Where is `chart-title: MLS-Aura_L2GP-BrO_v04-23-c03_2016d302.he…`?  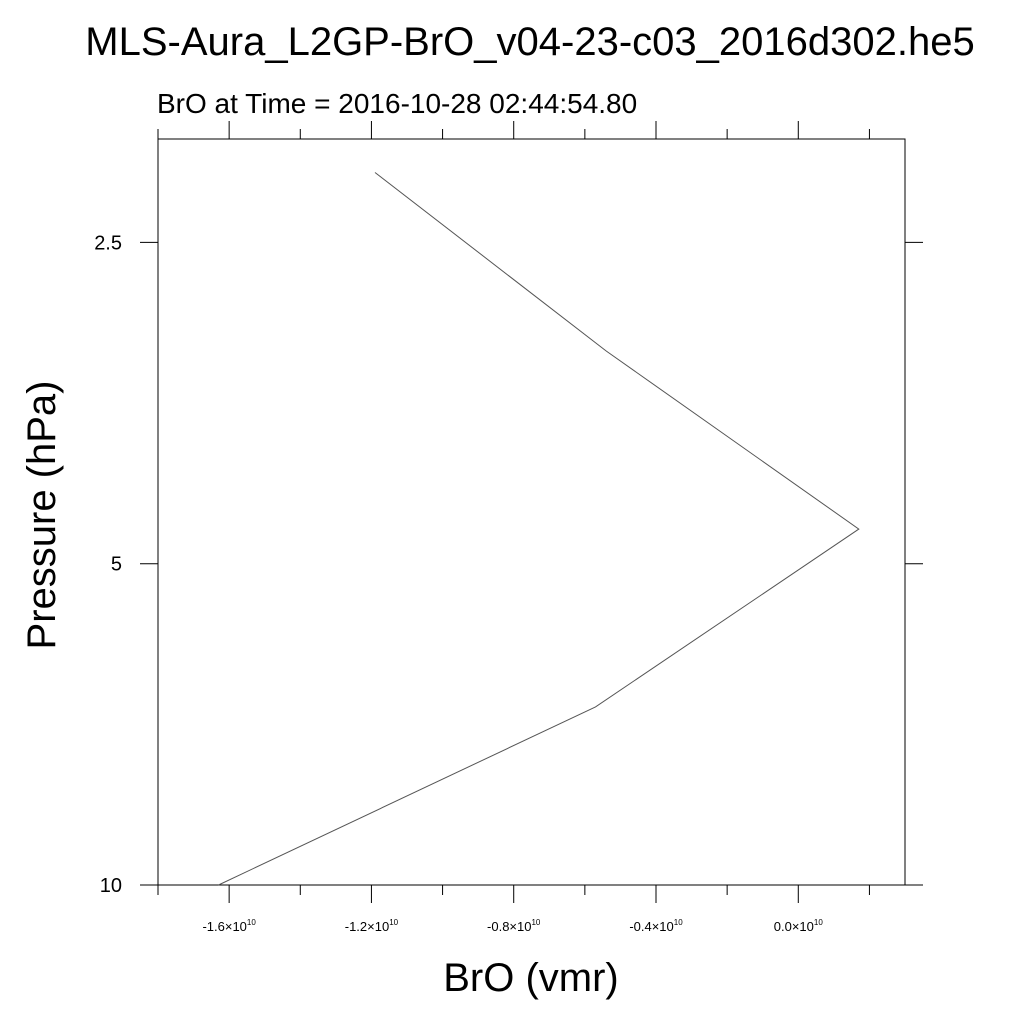
chart-title: MLS-Aura_L2GP-BrO_v04-23-c03_2016d302.he… is located at coordinates (529, 42).